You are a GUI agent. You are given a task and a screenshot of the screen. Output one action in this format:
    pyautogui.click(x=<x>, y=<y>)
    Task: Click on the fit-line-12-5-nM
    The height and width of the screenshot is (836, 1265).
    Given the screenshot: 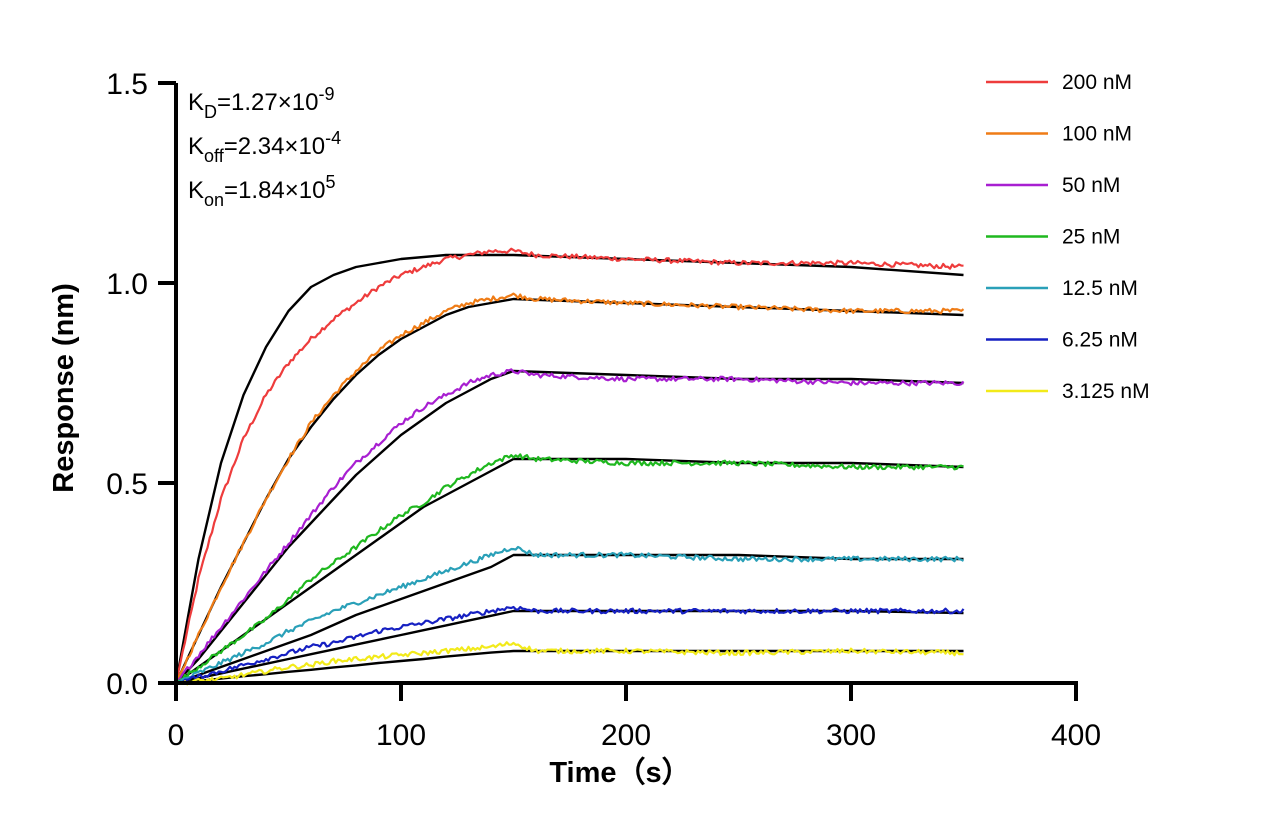 What is the action you would take?
    pyautogui.click(x=569, y=619)
    